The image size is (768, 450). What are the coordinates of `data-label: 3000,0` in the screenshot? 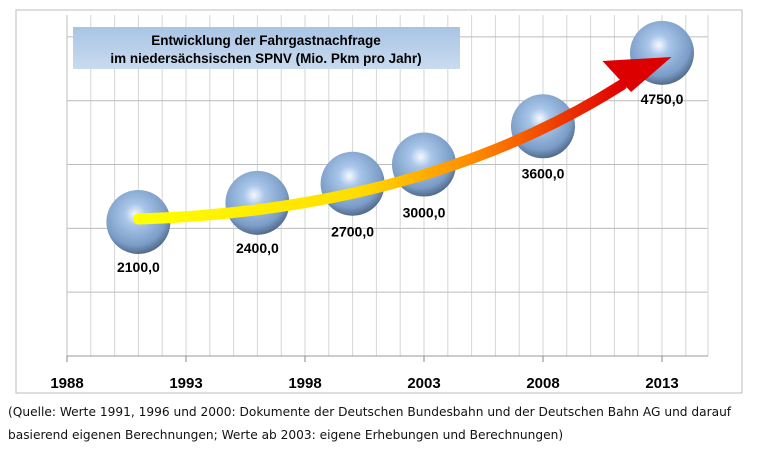 It's located at (424, 213).